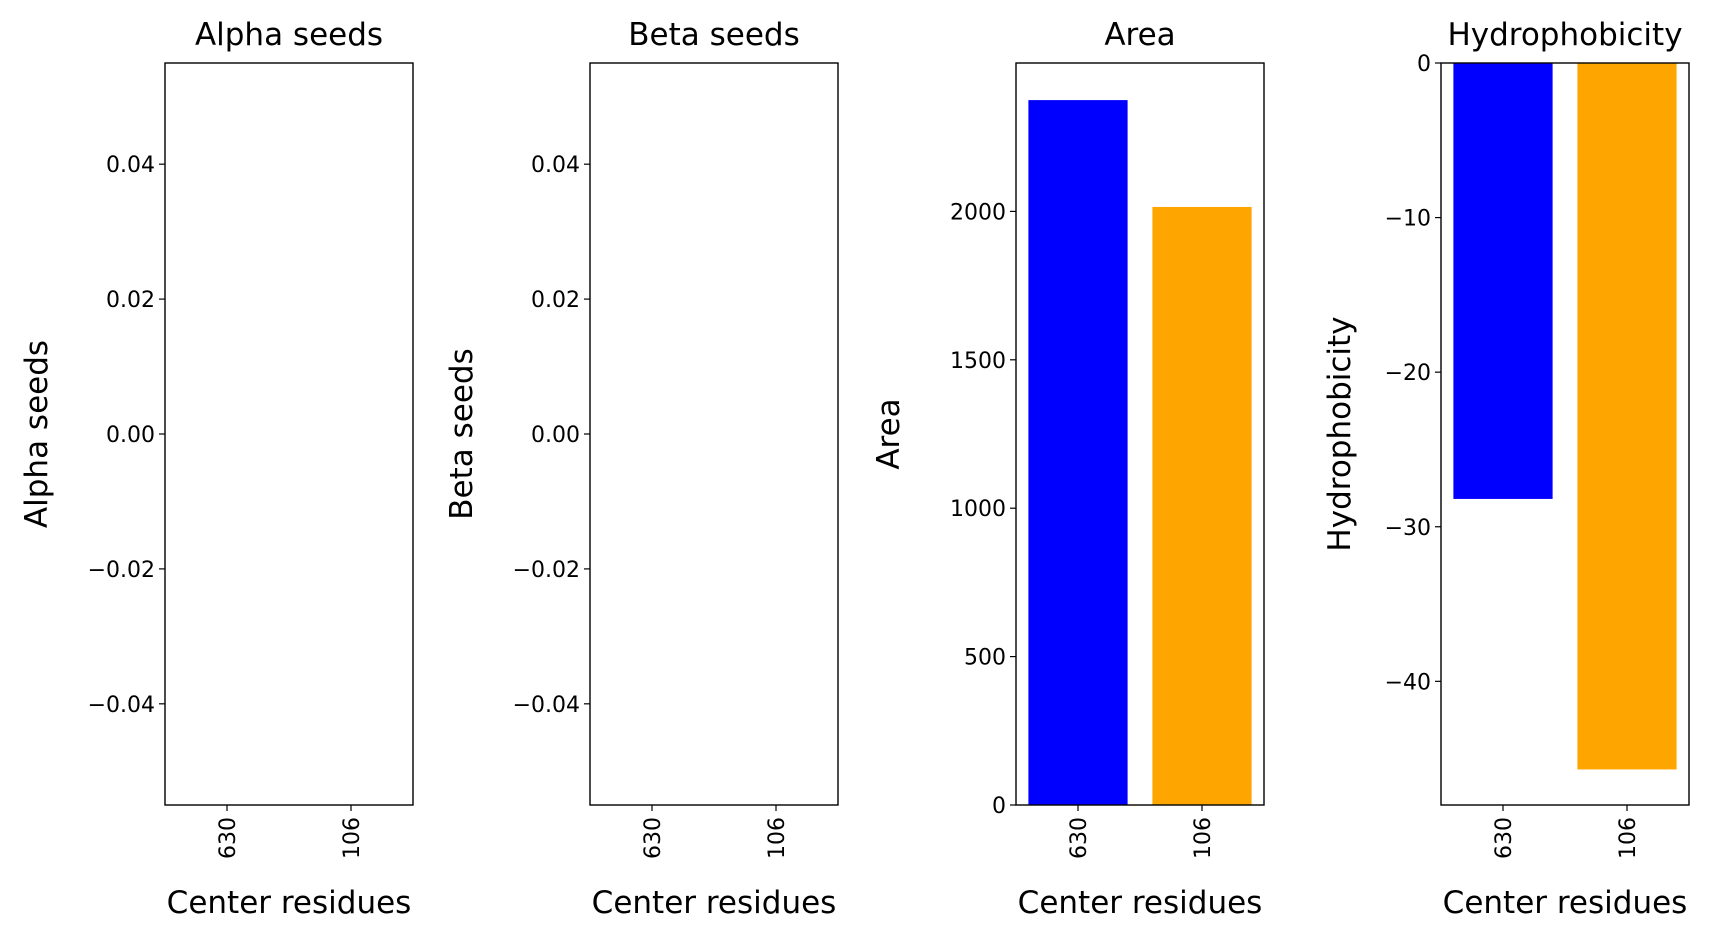 Image resolution: width=1713 pixels, height=937 pixels. I want to click on y-tick-label: 2000, so click(978, 212).